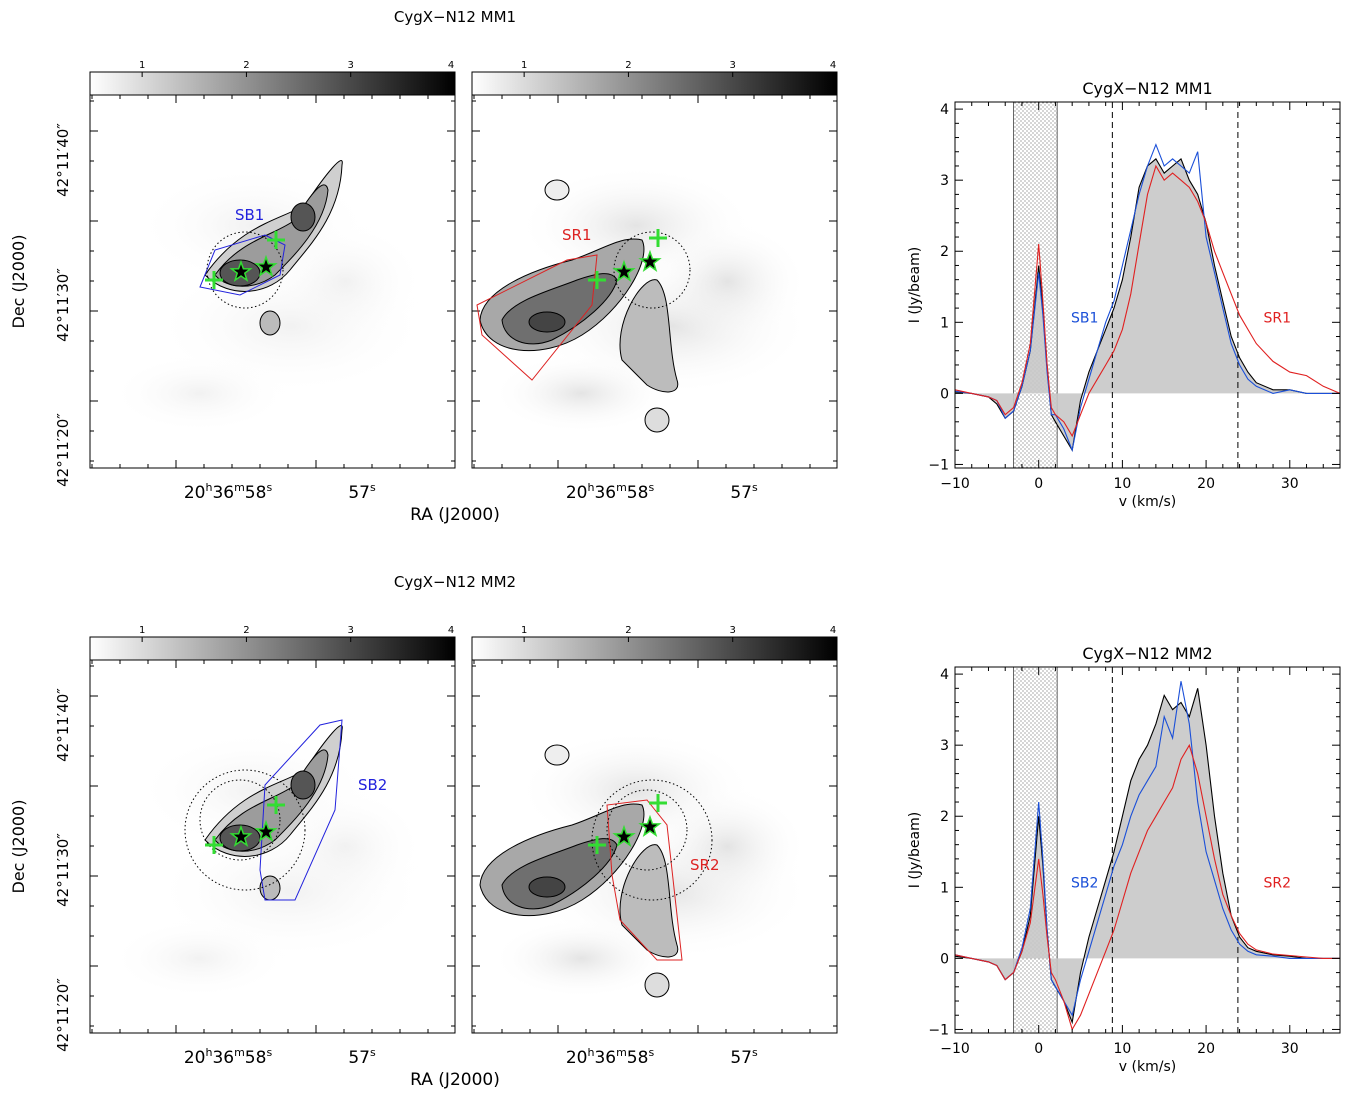 This screenshot has width=1357, height=1095. I want to click on blue-lobe-label: SB2, so click(1084, 883).